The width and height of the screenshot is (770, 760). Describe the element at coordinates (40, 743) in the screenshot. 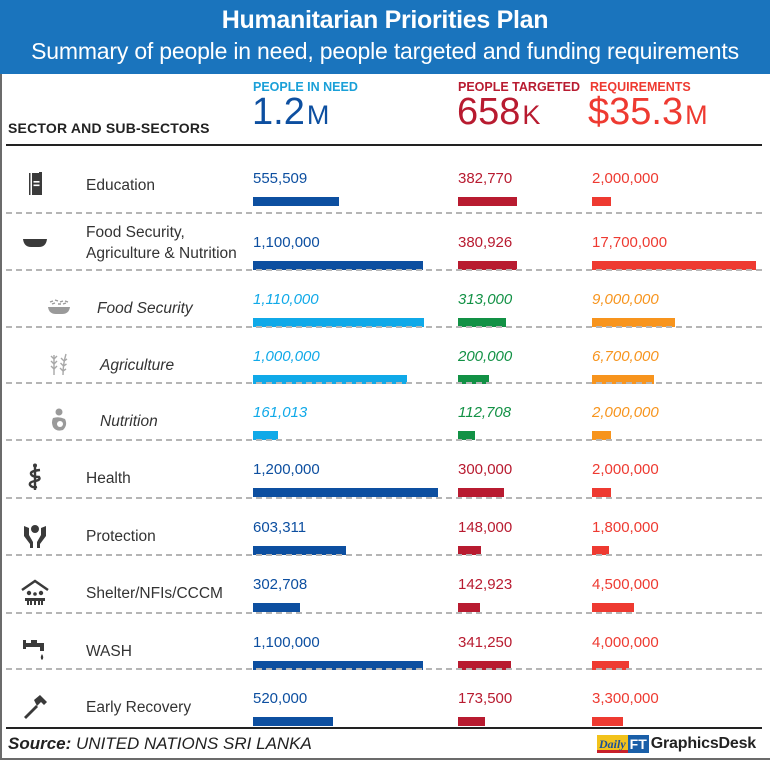

I see `source-label: Source:` at that location.